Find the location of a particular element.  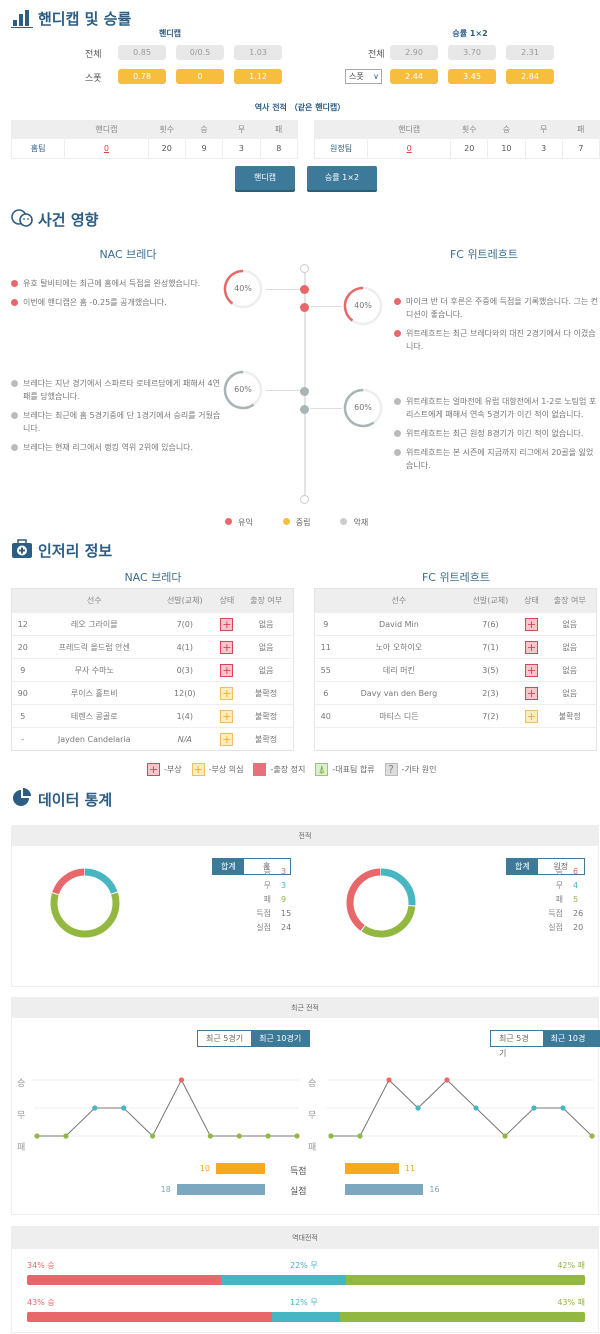

event-item: 브레다는 지난 경기에서 스파르타 로테르담에게 패해서 4연패를 당했습니다. is located at coordinates (116, 390).